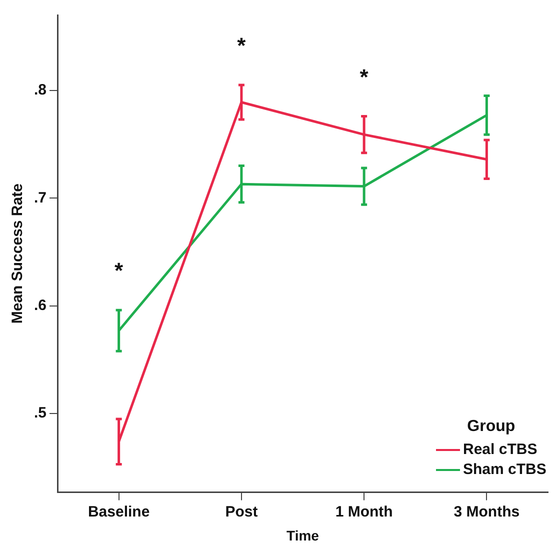 The width and height of the screenshot is (553, 554). Describe the element at coordinates (40, 197) in the screenshot. I see `y-tick-label: .7` at that location.